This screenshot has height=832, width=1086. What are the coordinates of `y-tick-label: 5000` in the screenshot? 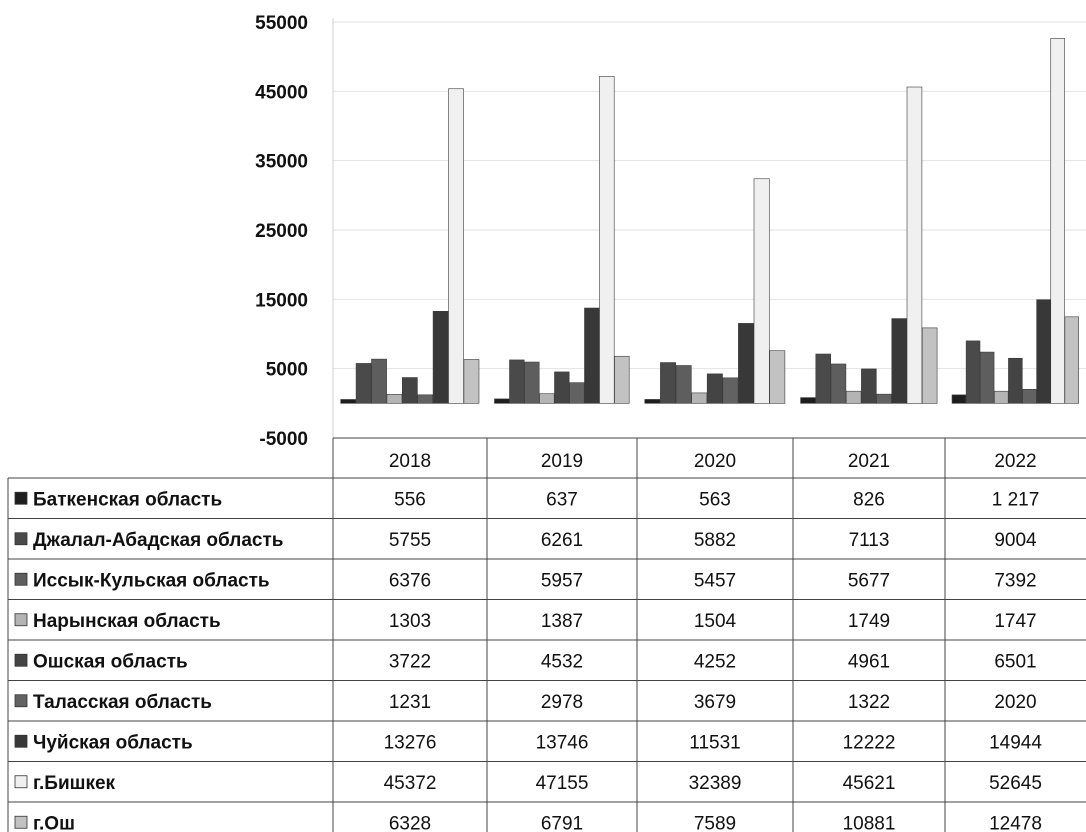 It's located at (287, 370).